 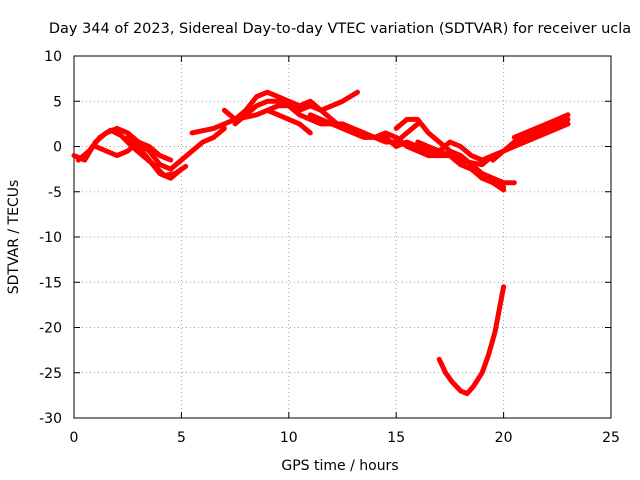 I want to click on y-tick-label: -15, so click(x=50, y=283).